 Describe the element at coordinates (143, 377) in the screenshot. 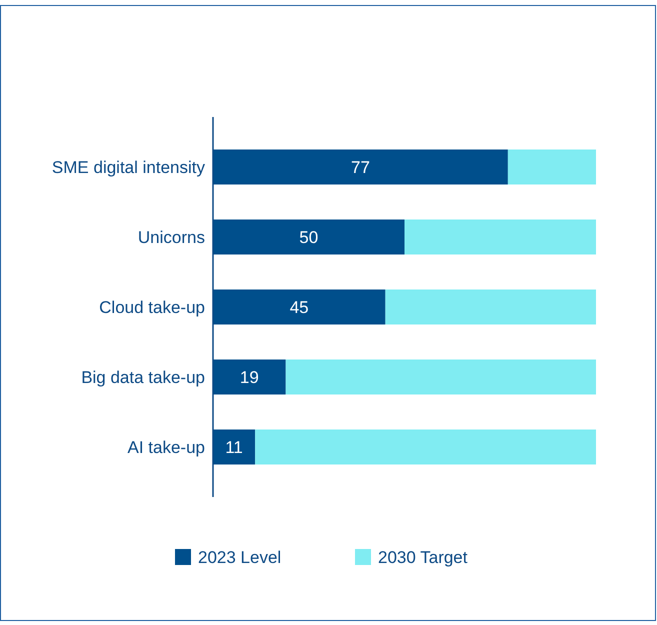

I see `y-tick-label: Big data take-up` at that location.